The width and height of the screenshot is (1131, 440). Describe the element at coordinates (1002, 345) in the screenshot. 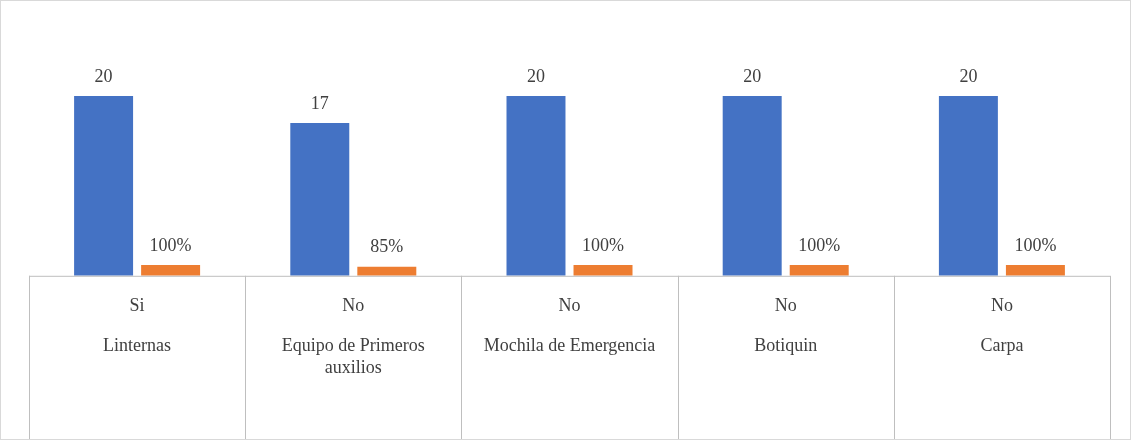

I see `x-tick-label: Carpa` at that location.